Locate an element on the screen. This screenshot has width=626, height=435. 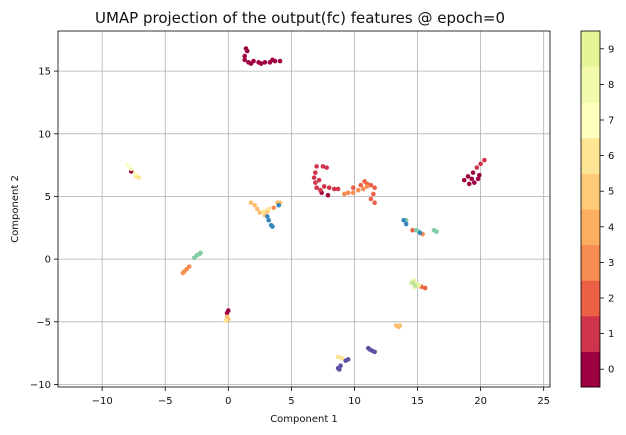
y-axis: −10 −5 0 5 10 15 is located at coordinates (44, 229).